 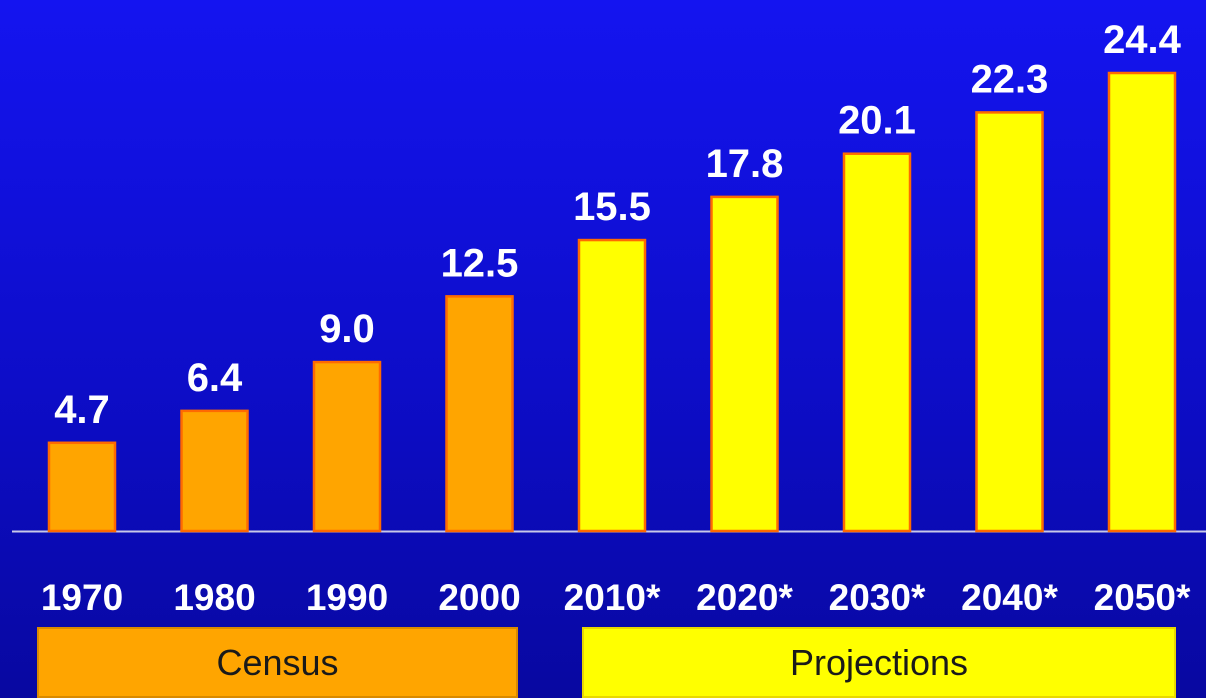 I want to click on legend-census: Census, so click(x=277, y=662).